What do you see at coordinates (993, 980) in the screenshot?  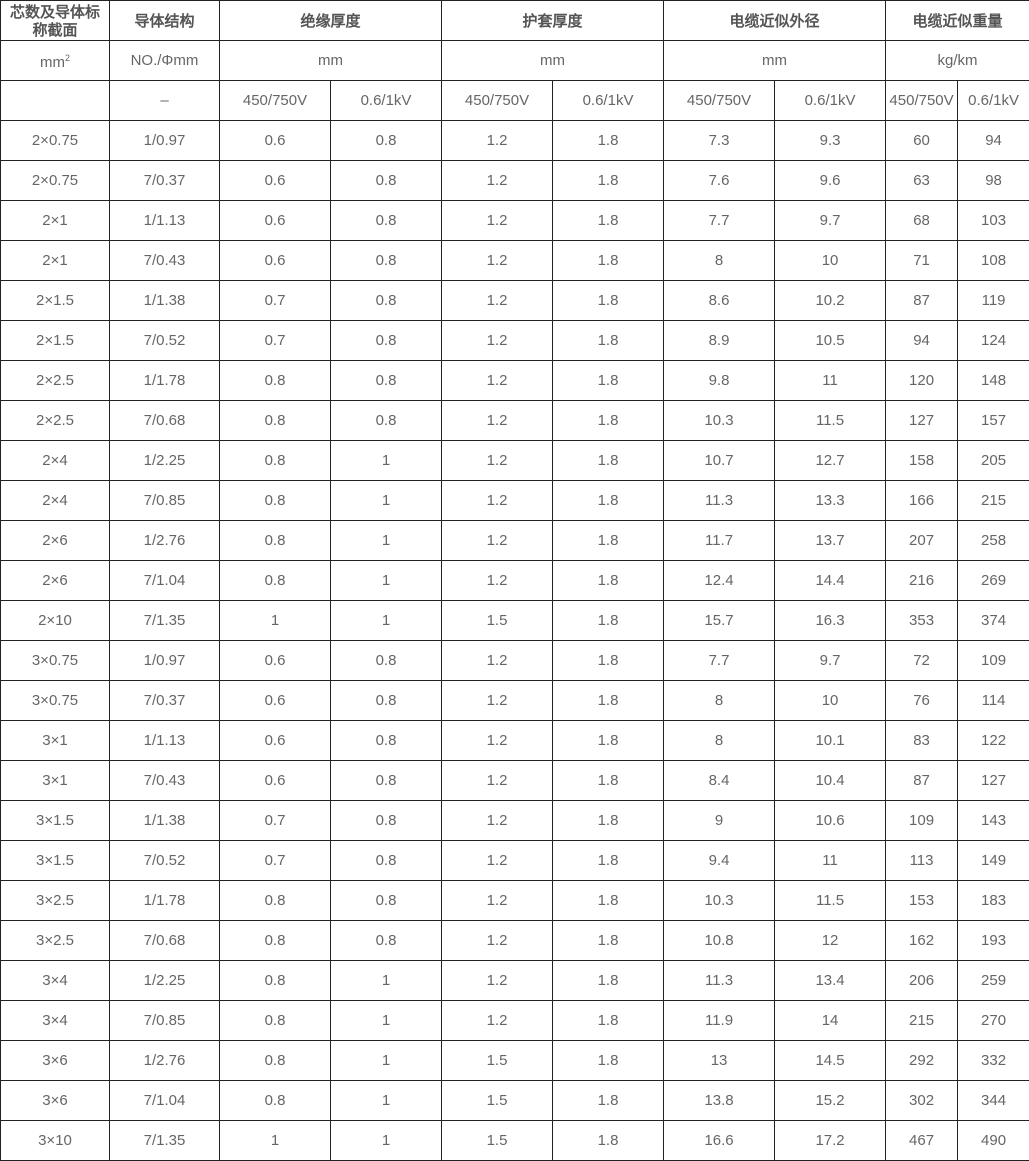 I see `table-cell: 259` at bounding box center [993, 980].